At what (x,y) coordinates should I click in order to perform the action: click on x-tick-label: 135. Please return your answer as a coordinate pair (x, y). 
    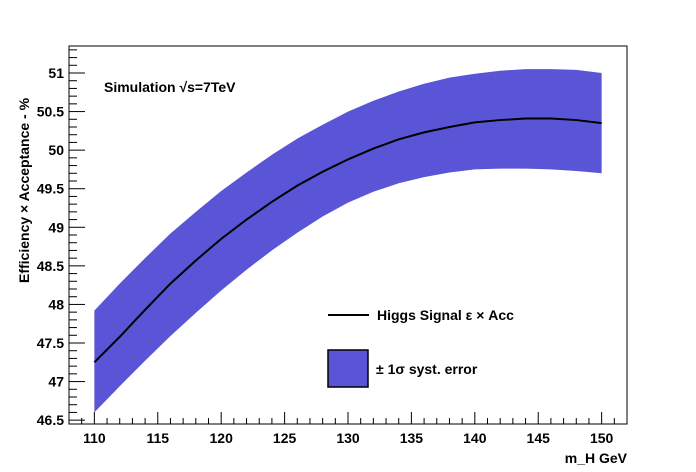
    Looking at the image, I should click on (412, 438).